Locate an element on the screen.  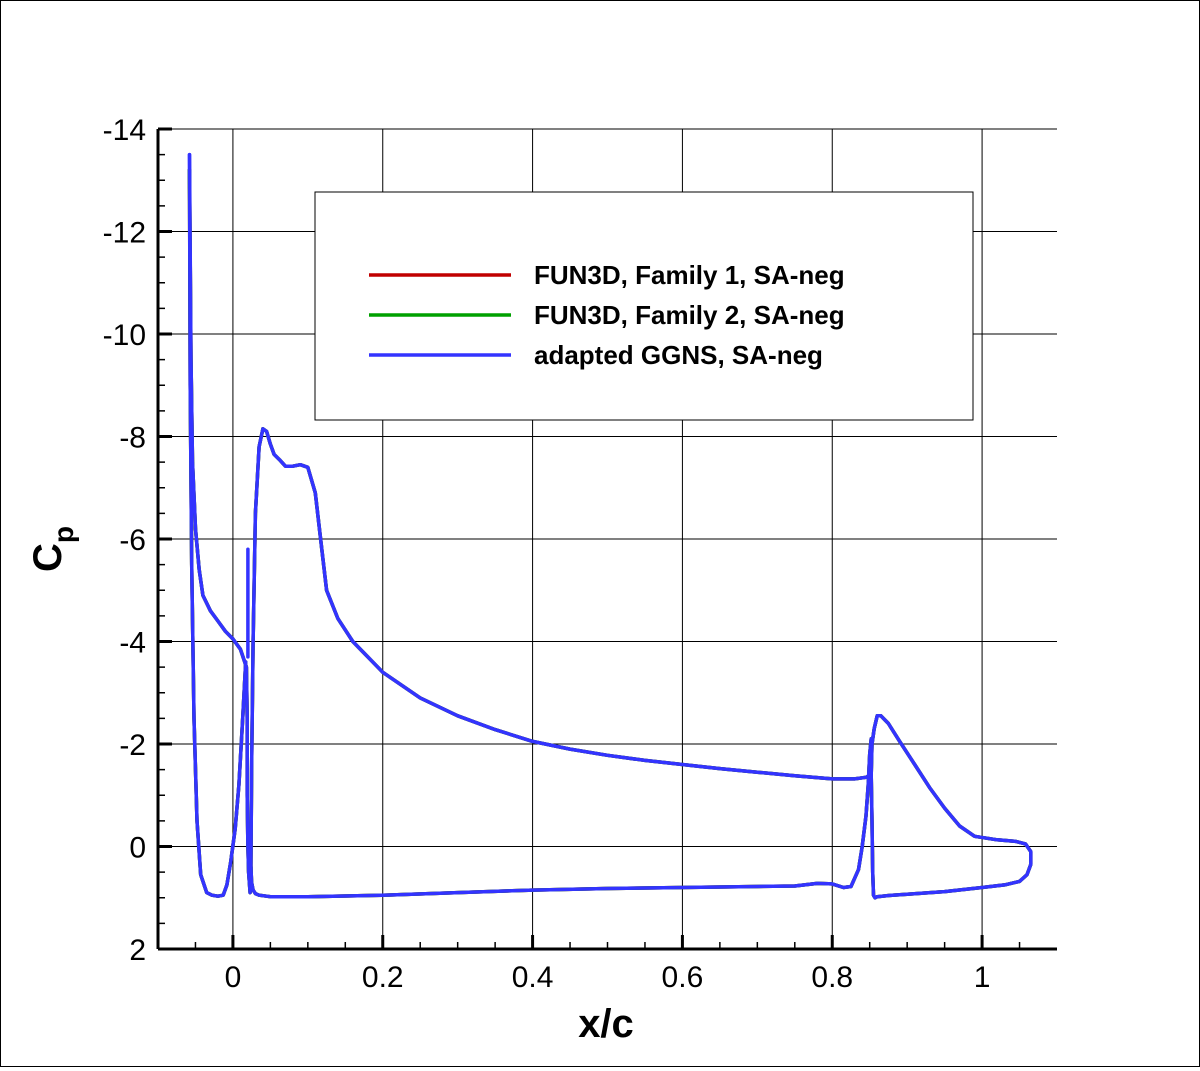
legend-label-1: FUN3D, Family 1, SA-neg is located at coordinates (689, 275).